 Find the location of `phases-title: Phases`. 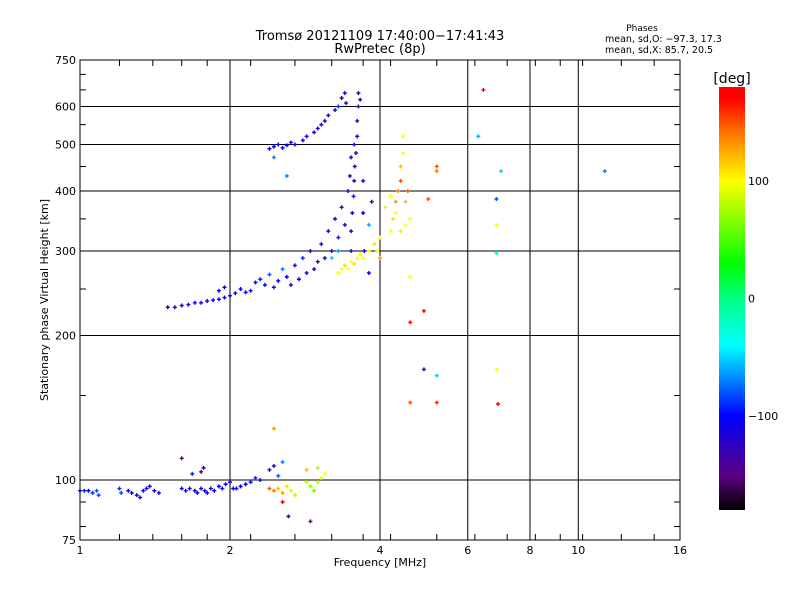

phases-title: Phases is located at coordinates (642, 29).